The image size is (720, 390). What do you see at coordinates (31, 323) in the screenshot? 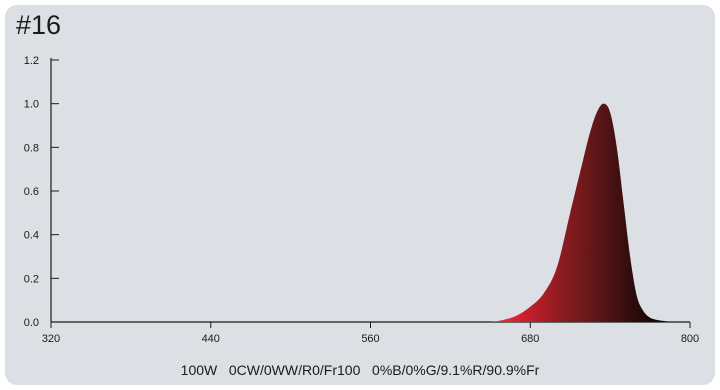
I see `y-tick-label: 0.0` at bounding box center [31, 323].